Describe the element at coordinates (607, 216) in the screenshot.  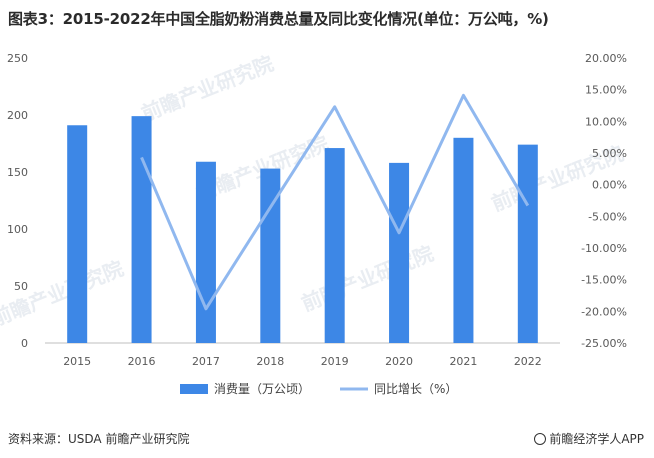
I see `y-right-tick-label: -5.00%` at that location.